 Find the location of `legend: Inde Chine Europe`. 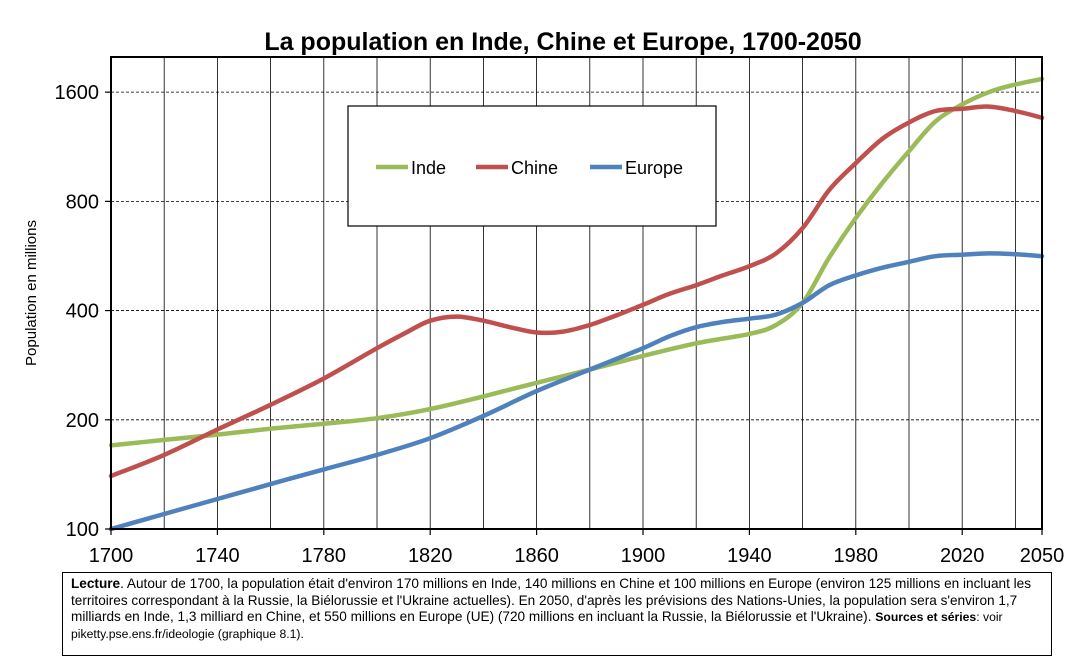

legend: Inde Chine Europe is located at coordinates (532, 166).